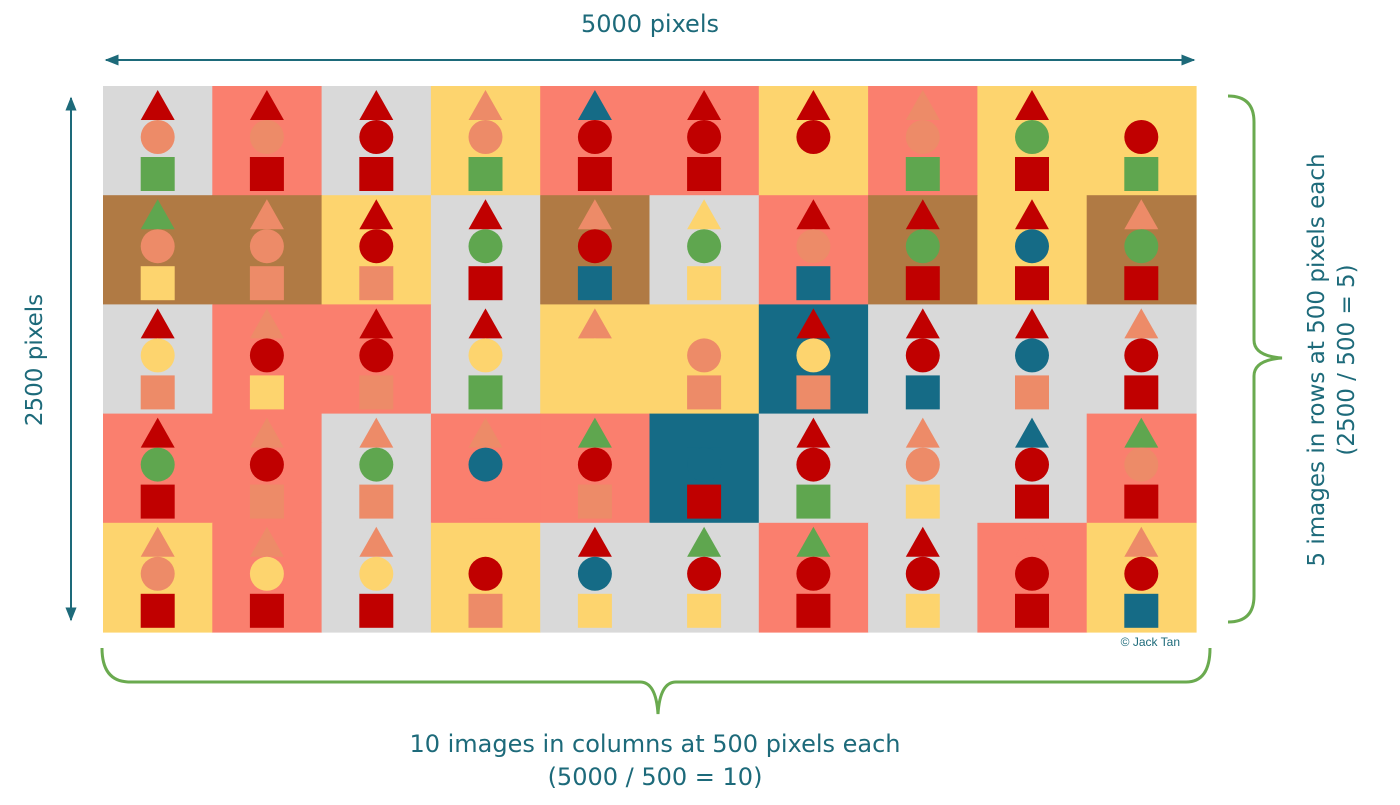  Describe the element at coordinates (1317, 359) in the screenshot. I see `rows-label-line1: 5 images in rows at 500 pixels each` at that location.